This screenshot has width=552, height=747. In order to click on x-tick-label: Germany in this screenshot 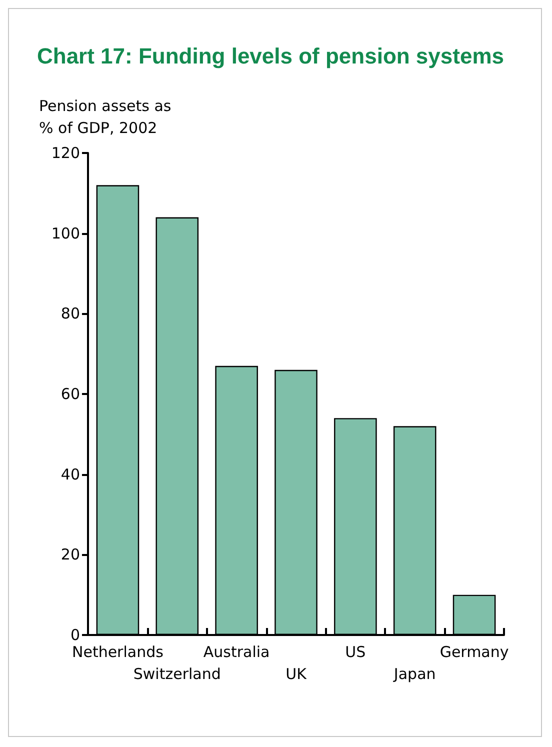, I will do `click(474, 652)`.